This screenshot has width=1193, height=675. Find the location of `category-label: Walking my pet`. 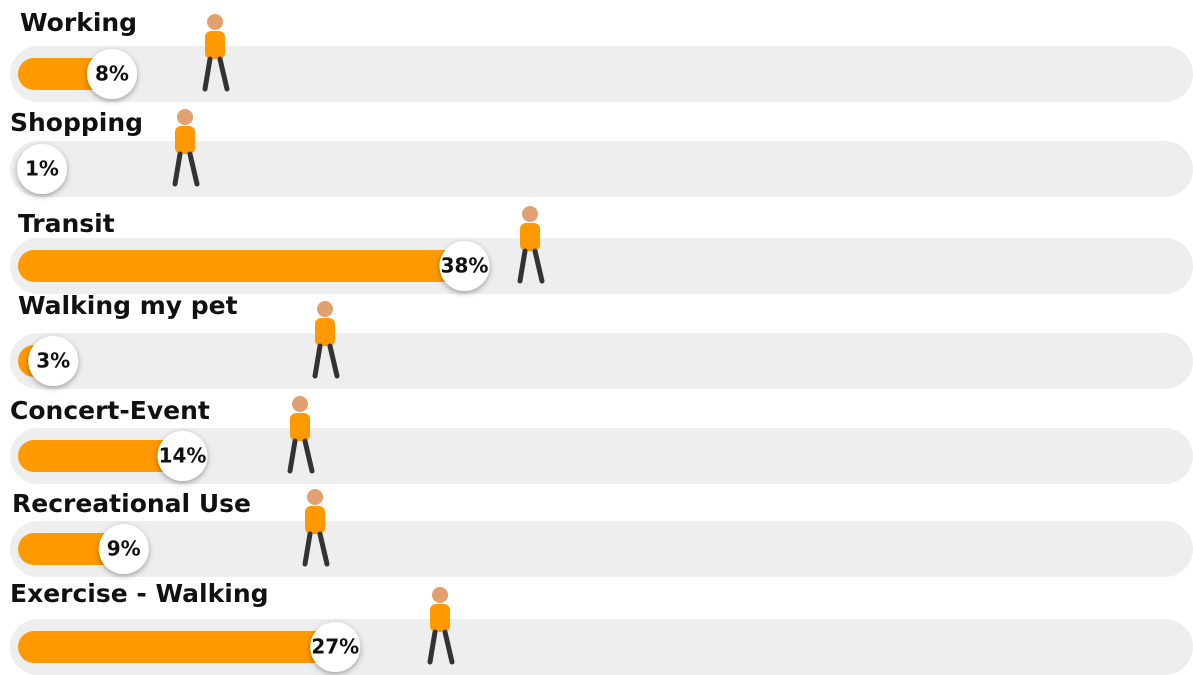

category-label: Walking my pet is located at coordinates (128, 305).